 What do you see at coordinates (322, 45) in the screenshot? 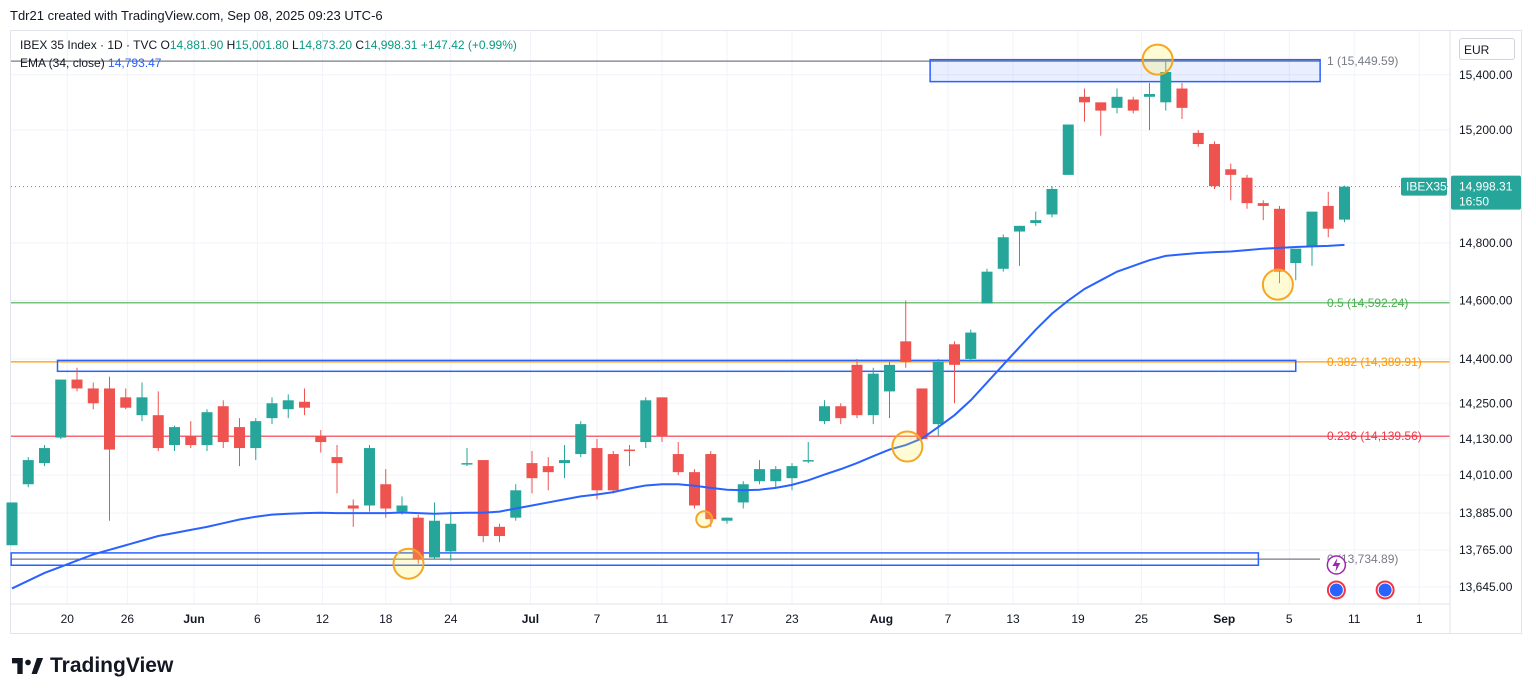
I see `legend-low: L14,873.20` at bounding box center [322, 45].